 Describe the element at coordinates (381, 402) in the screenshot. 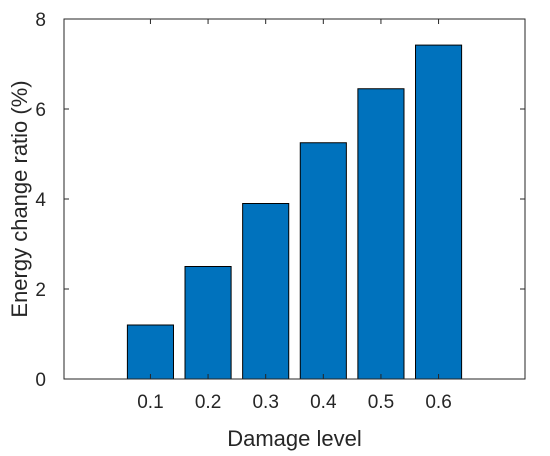

I see `x-tick-label: 0.5` at that location.